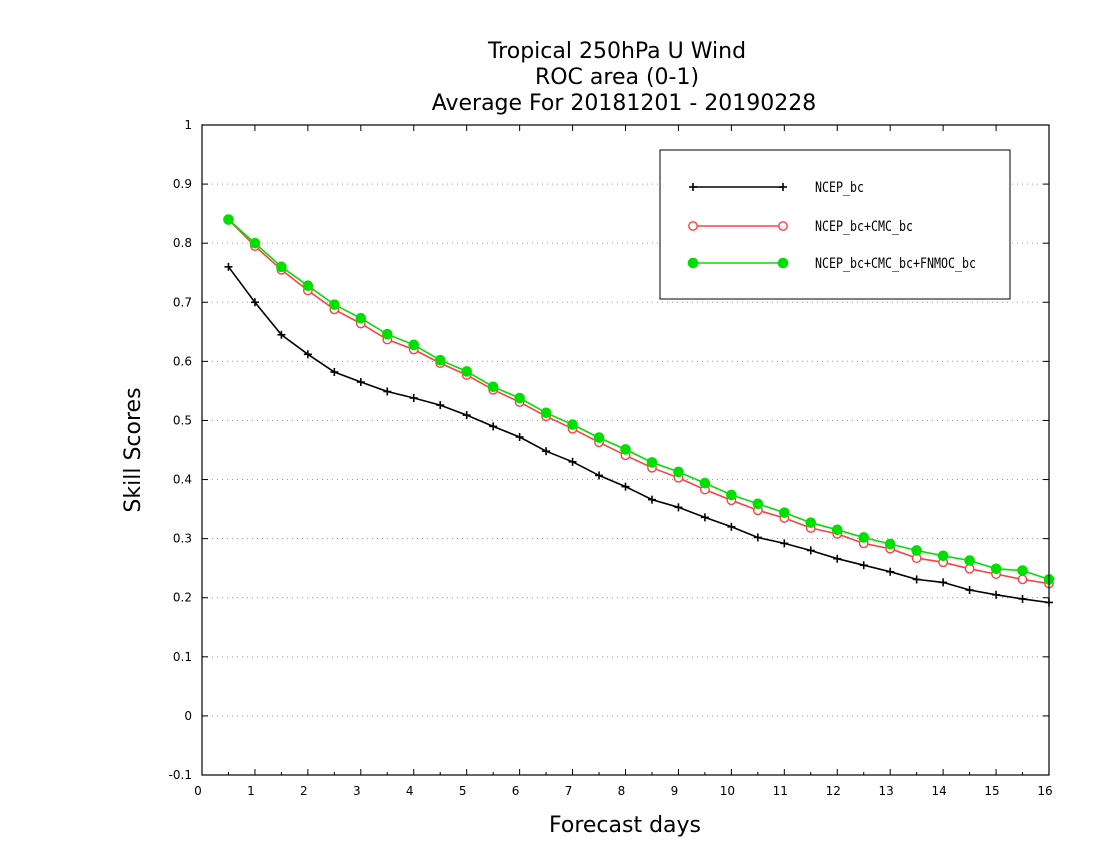 The height and width of the screenshot is (850, 1100). What do you see at coordinates (616, 51) in the screenshot?
I see `chart-title-line-1: Tropical 250hPa U Wind` at bounding box center [616, 51].